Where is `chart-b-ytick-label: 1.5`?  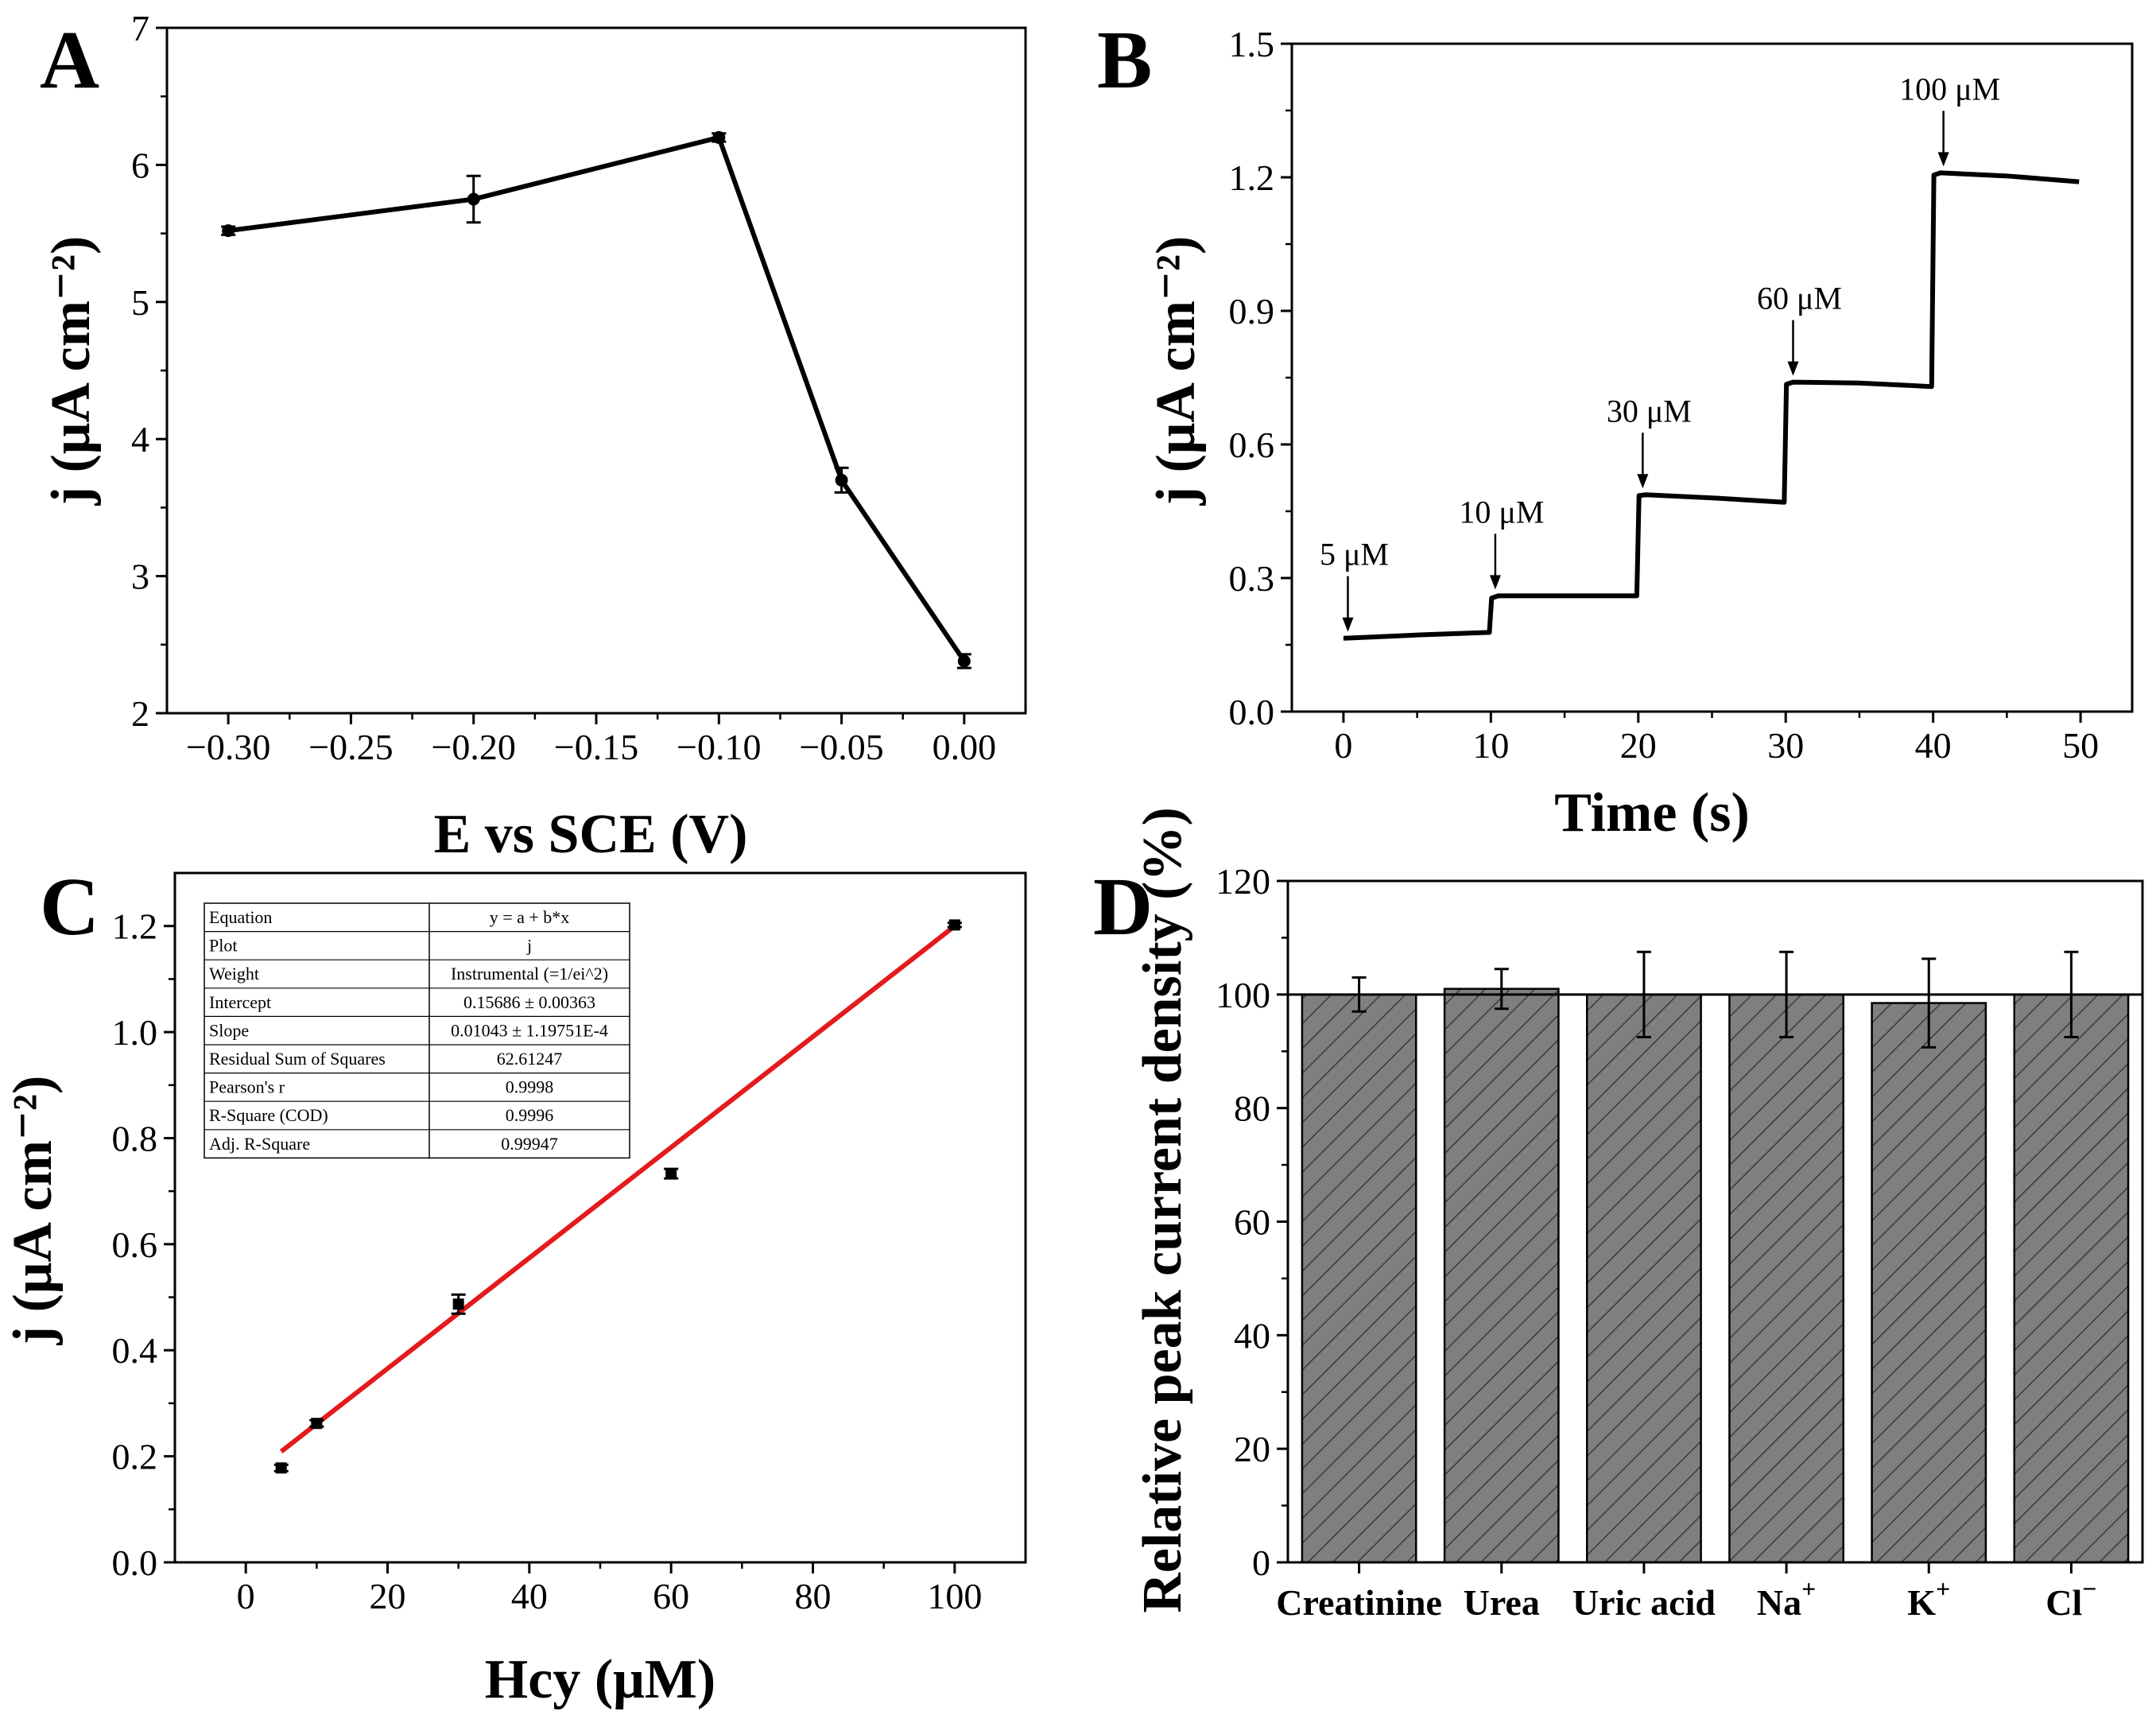
chart-b-ytick-label: 1.5 is located at coordinates (1252, 44).